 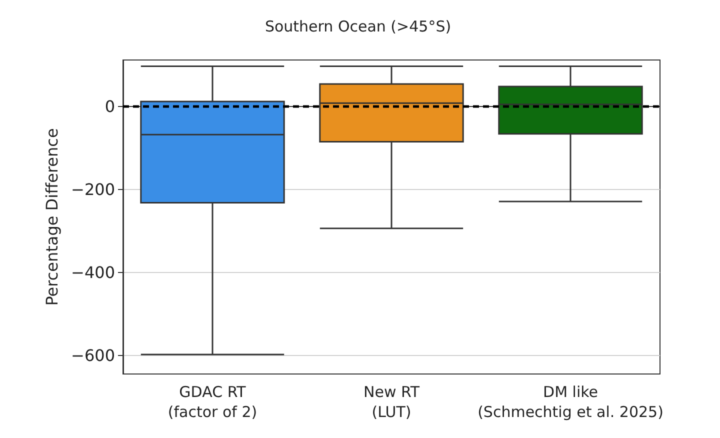 What do you see at coordinates (109, 106) in the screenshot?
I see `y-tick-label: 0` at bounding box center [109, 106].